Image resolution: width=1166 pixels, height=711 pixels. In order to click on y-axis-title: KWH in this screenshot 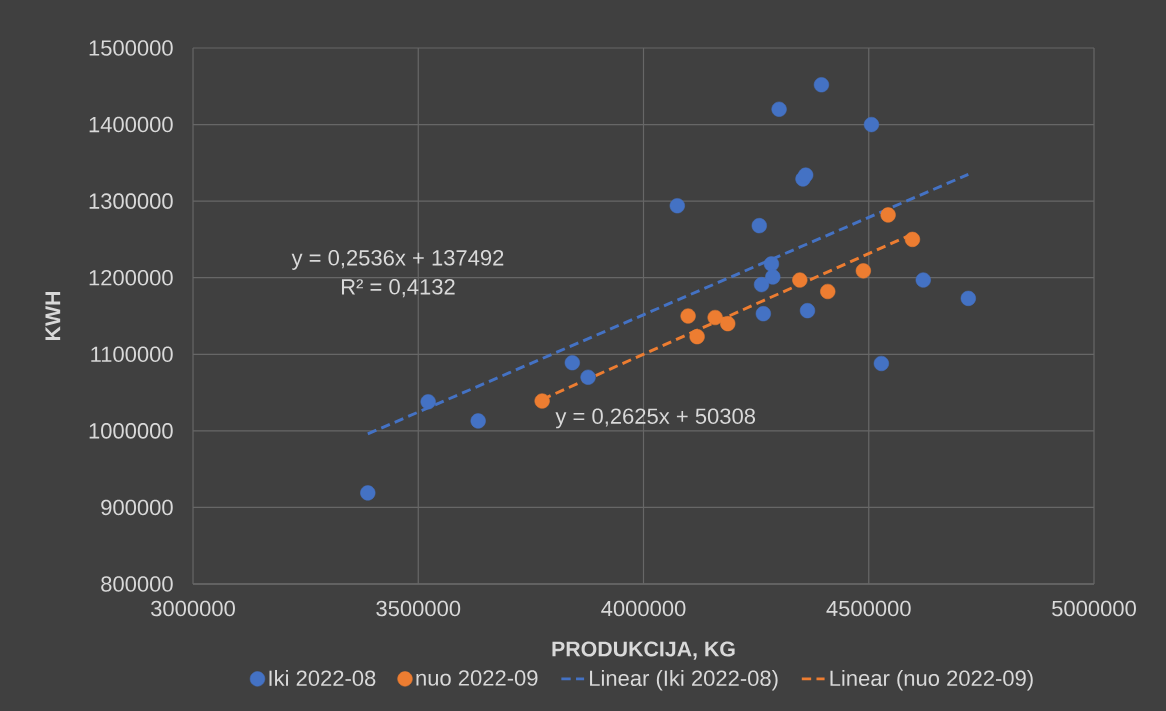, I will do `click(53, 316)`.